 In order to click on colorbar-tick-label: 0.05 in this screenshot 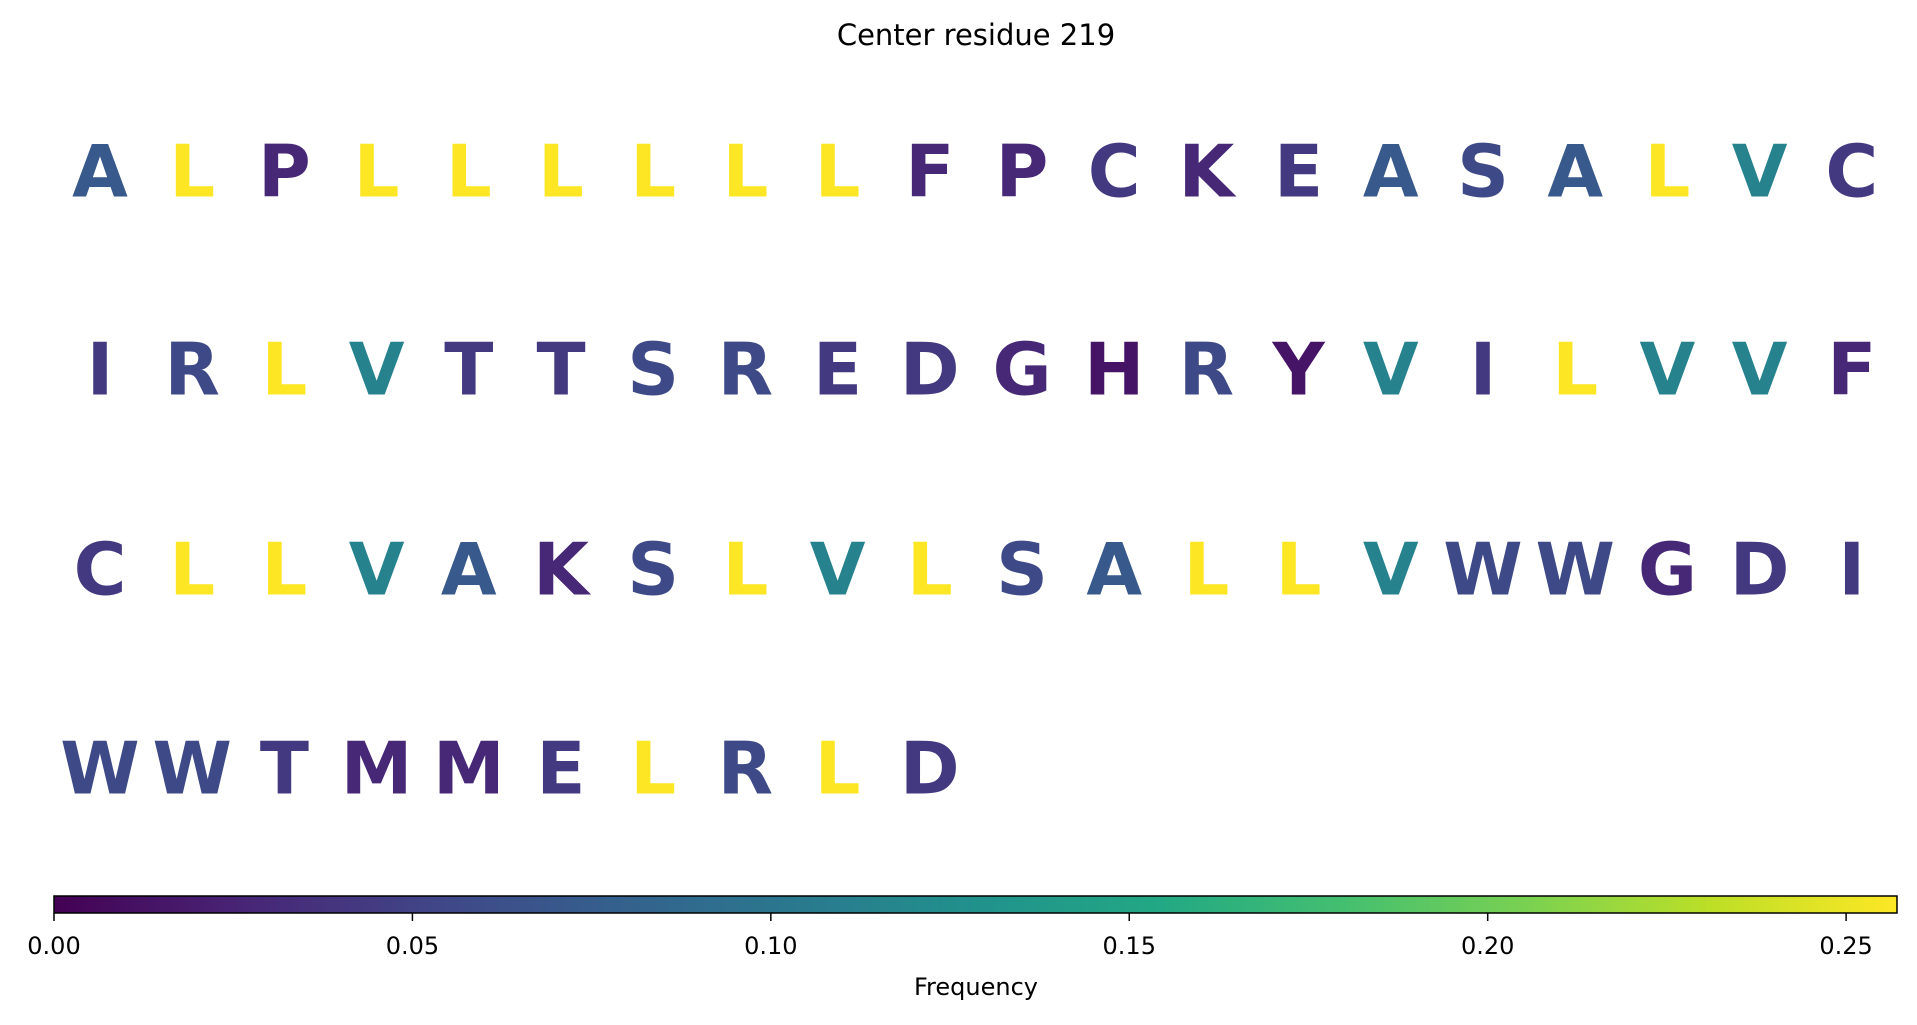, I will do `click(412, 946)`.